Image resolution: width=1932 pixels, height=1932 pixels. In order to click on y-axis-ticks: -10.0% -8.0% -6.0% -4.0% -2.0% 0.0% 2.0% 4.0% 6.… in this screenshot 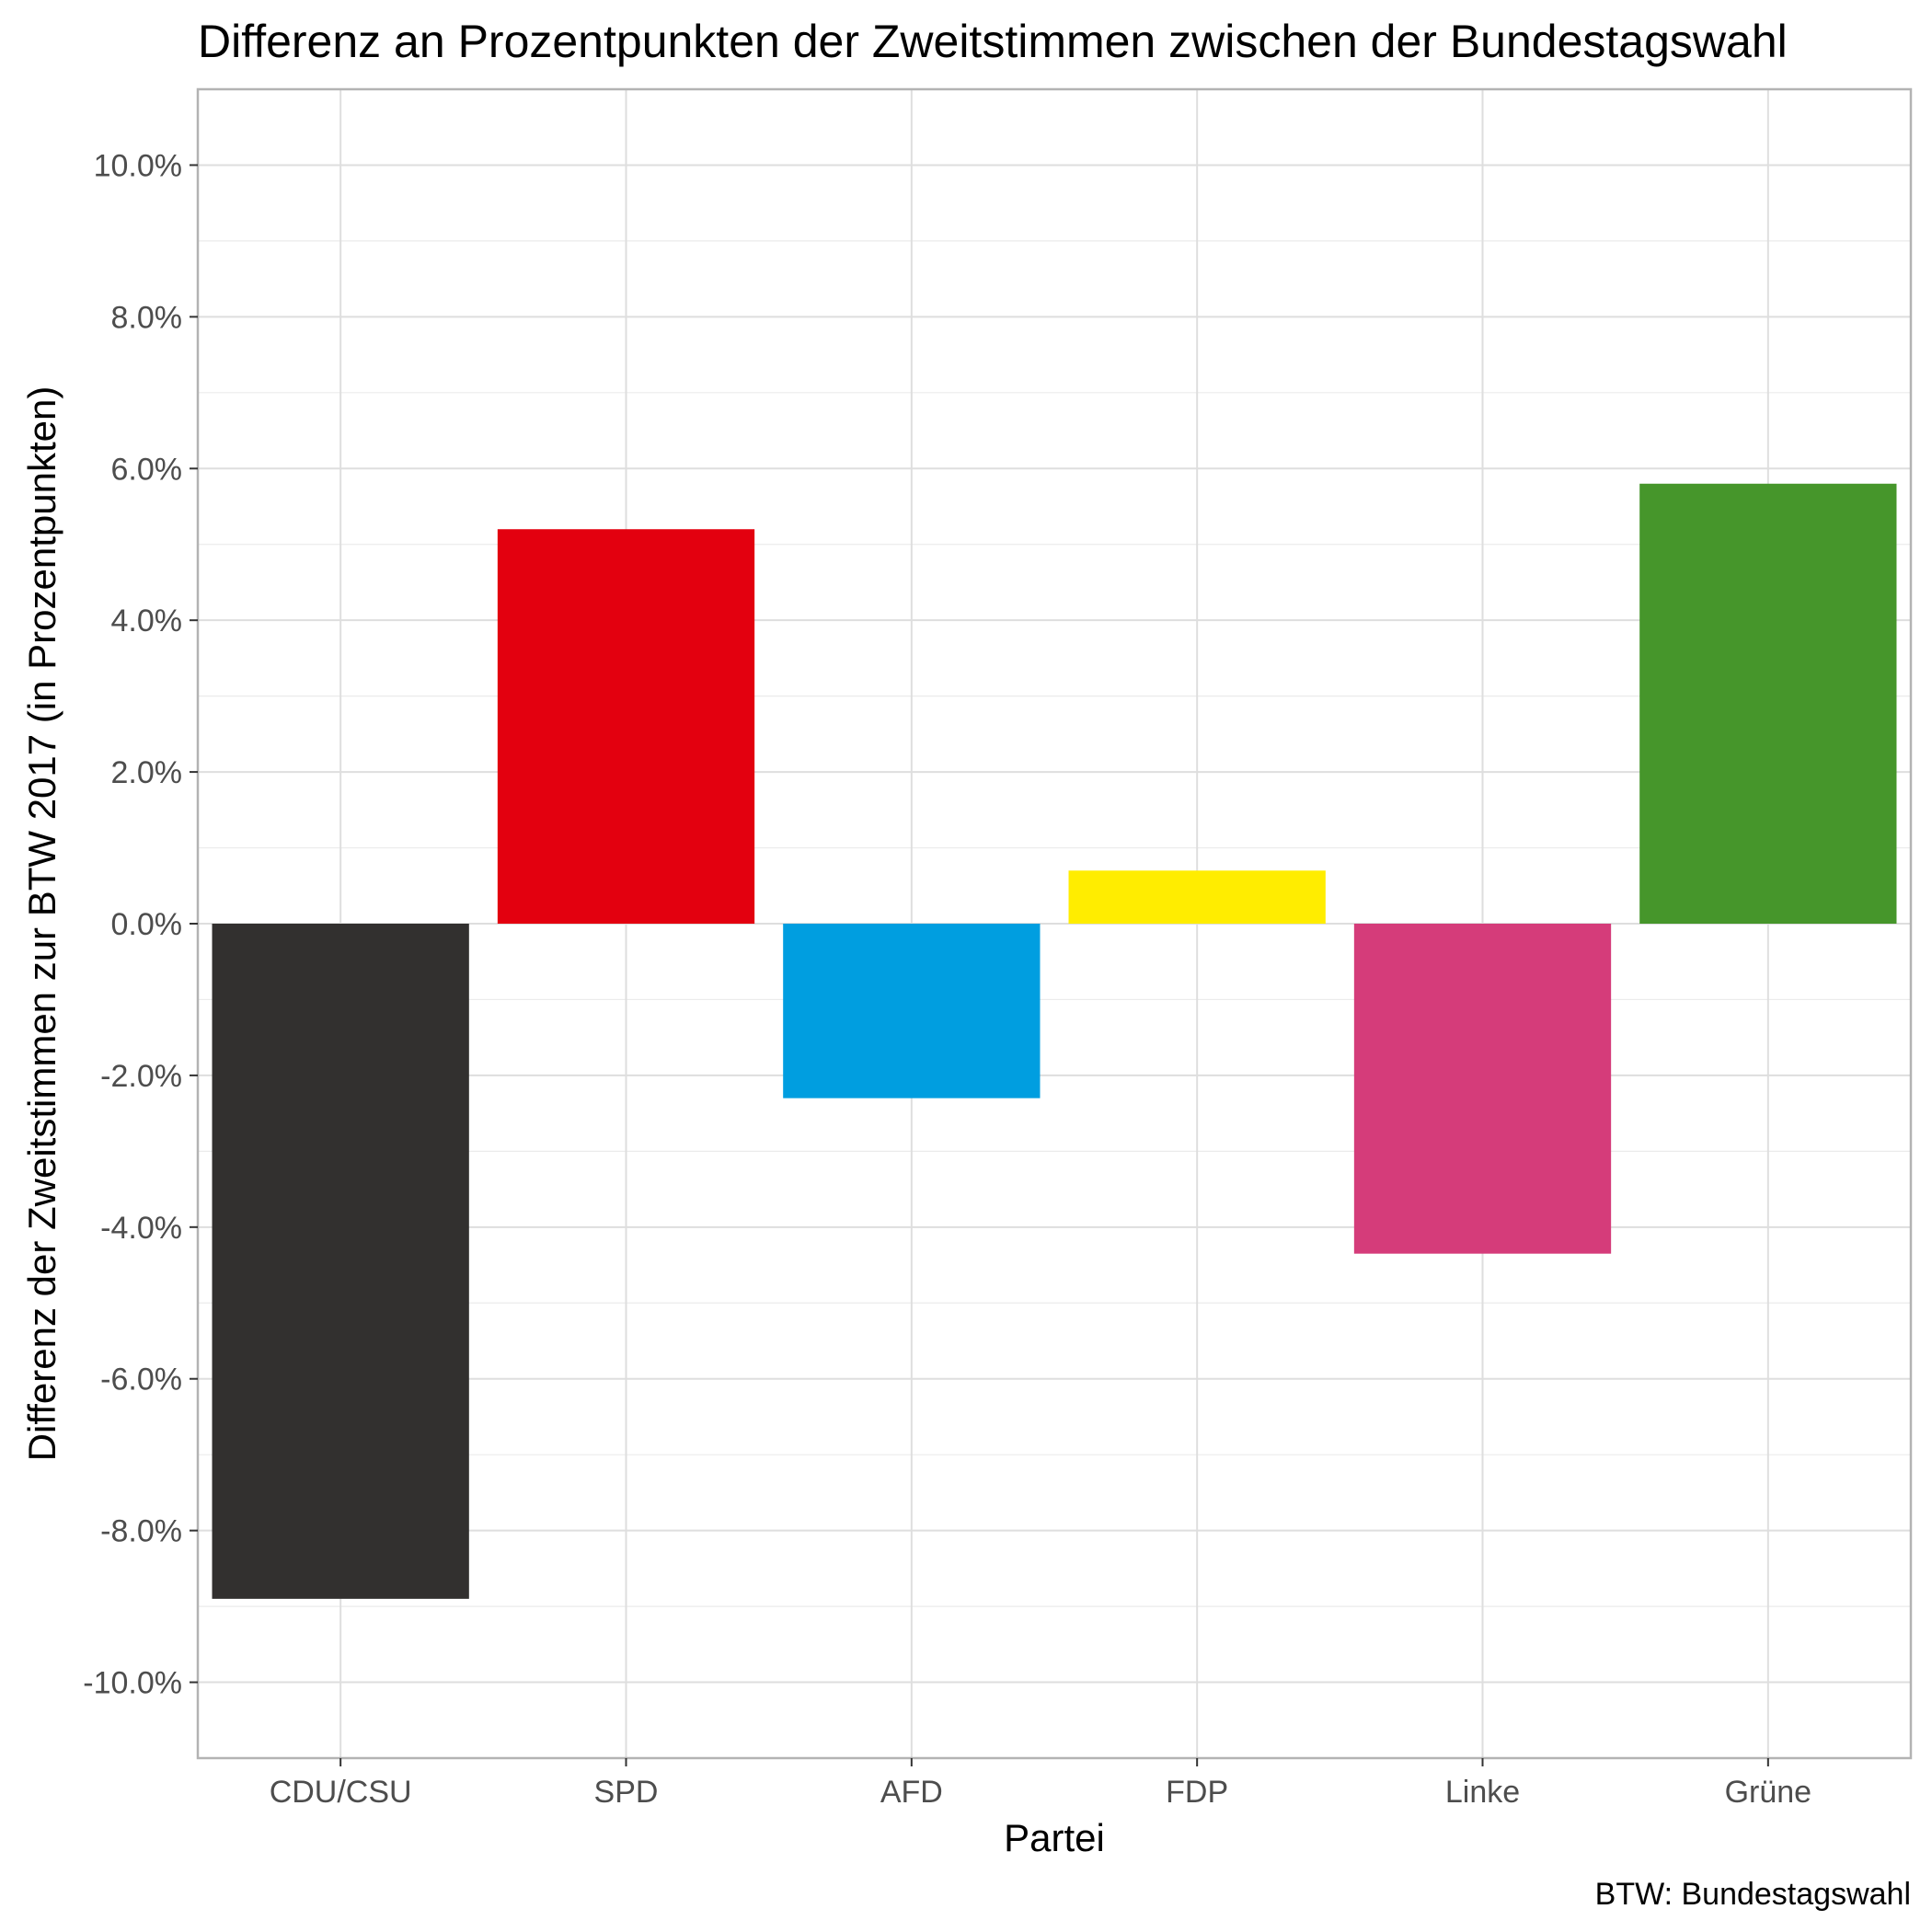, I will do `click(140, 924)`.